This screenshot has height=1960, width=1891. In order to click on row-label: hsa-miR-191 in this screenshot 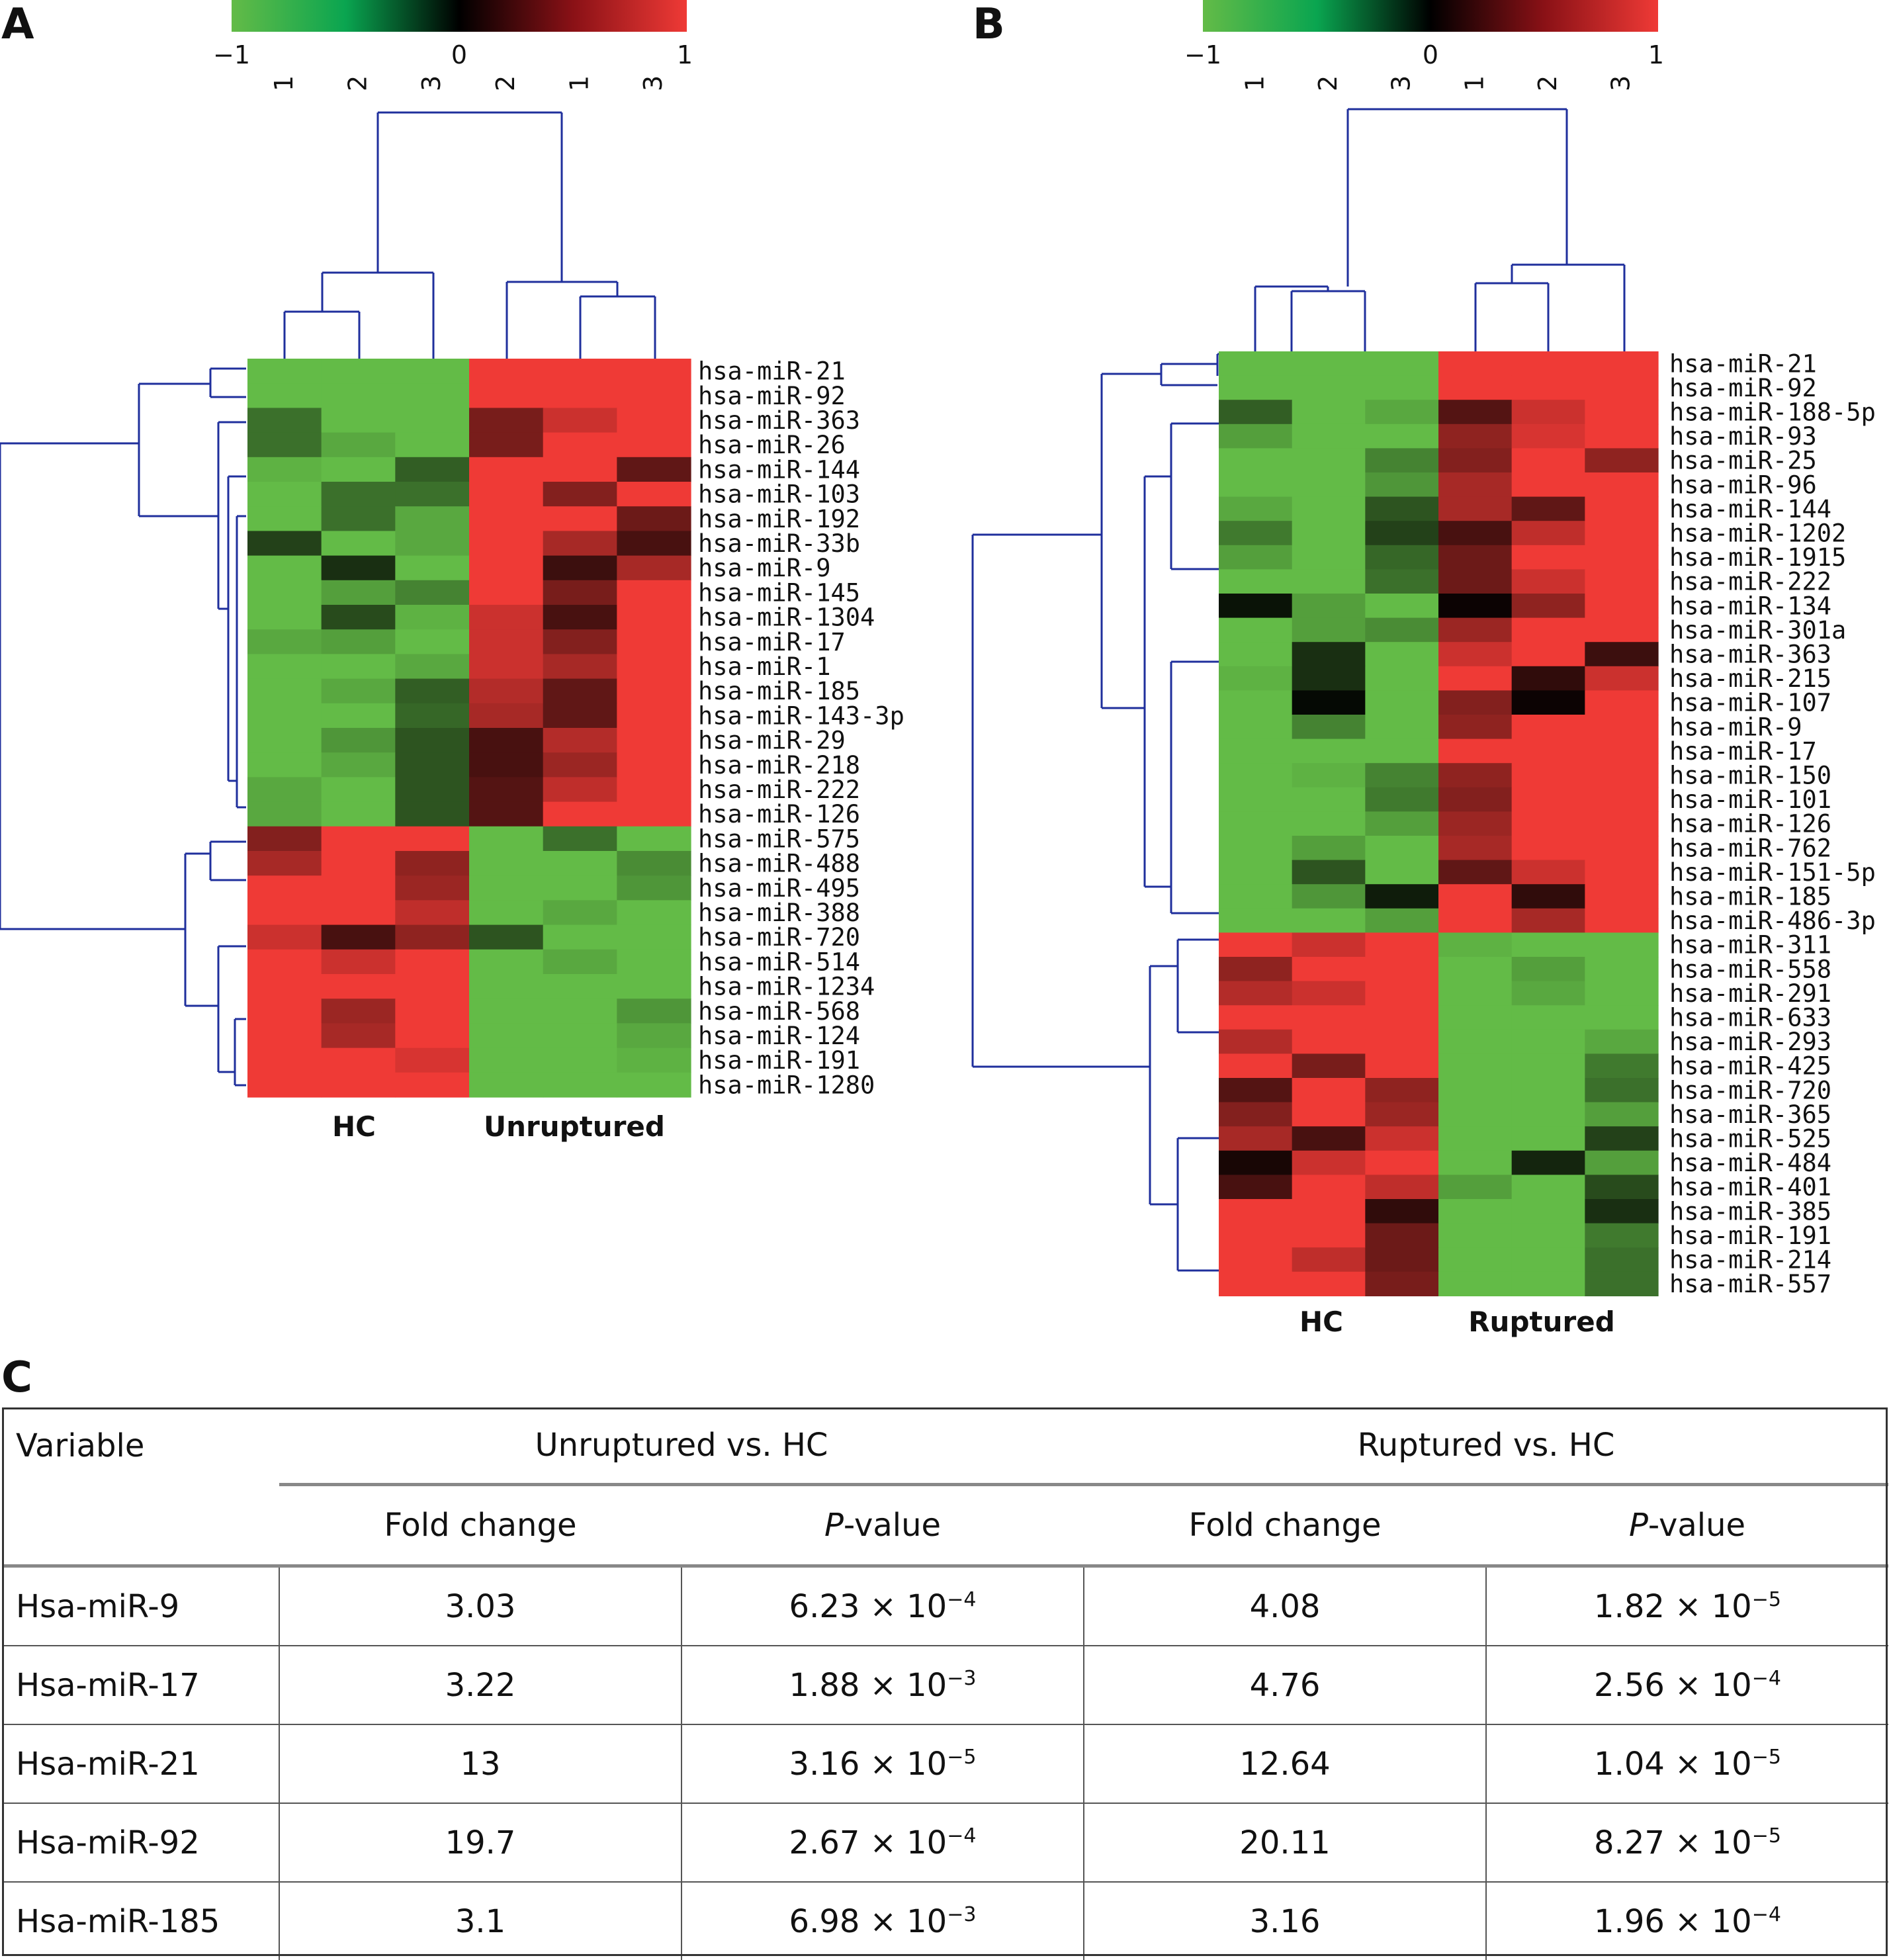, I will do `click(779, 1060)`.